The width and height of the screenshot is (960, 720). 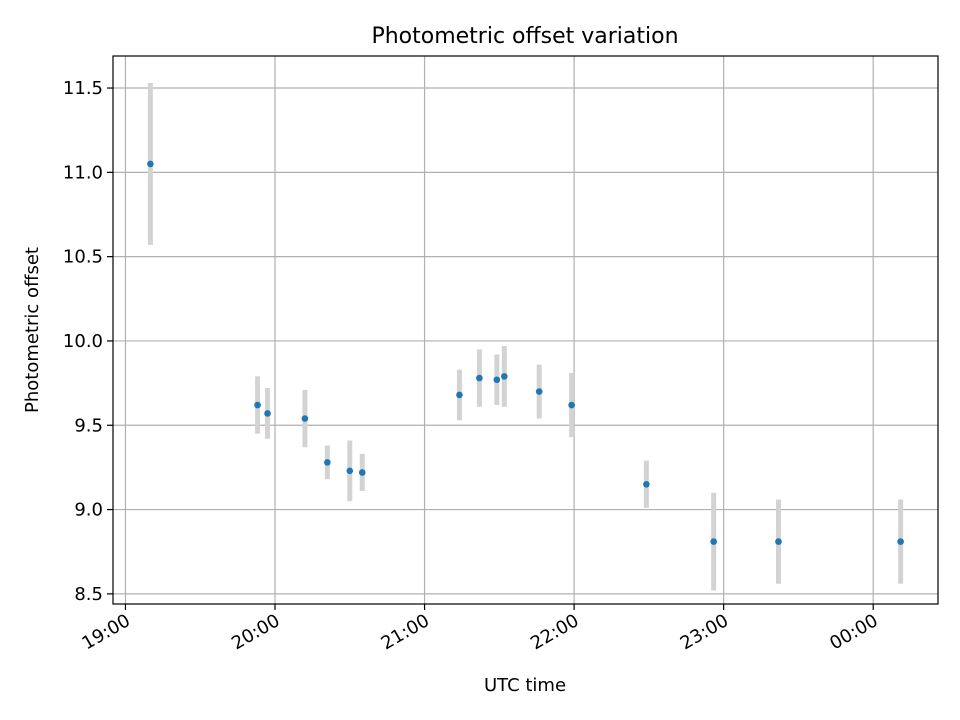 I want to click on y-tick-label: 9.5, so click(x=88, y=425).